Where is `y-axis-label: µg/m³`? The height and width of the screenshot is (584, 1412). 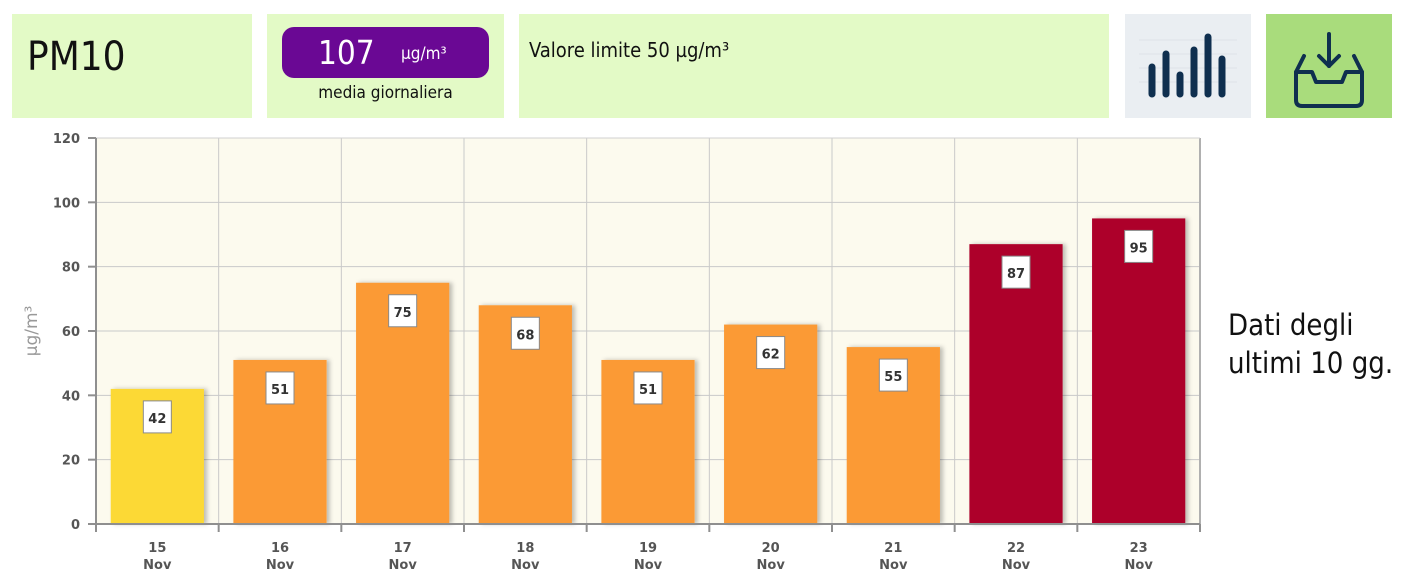 y-axis-label: µg/m³ is located at coordinates (32, 331).